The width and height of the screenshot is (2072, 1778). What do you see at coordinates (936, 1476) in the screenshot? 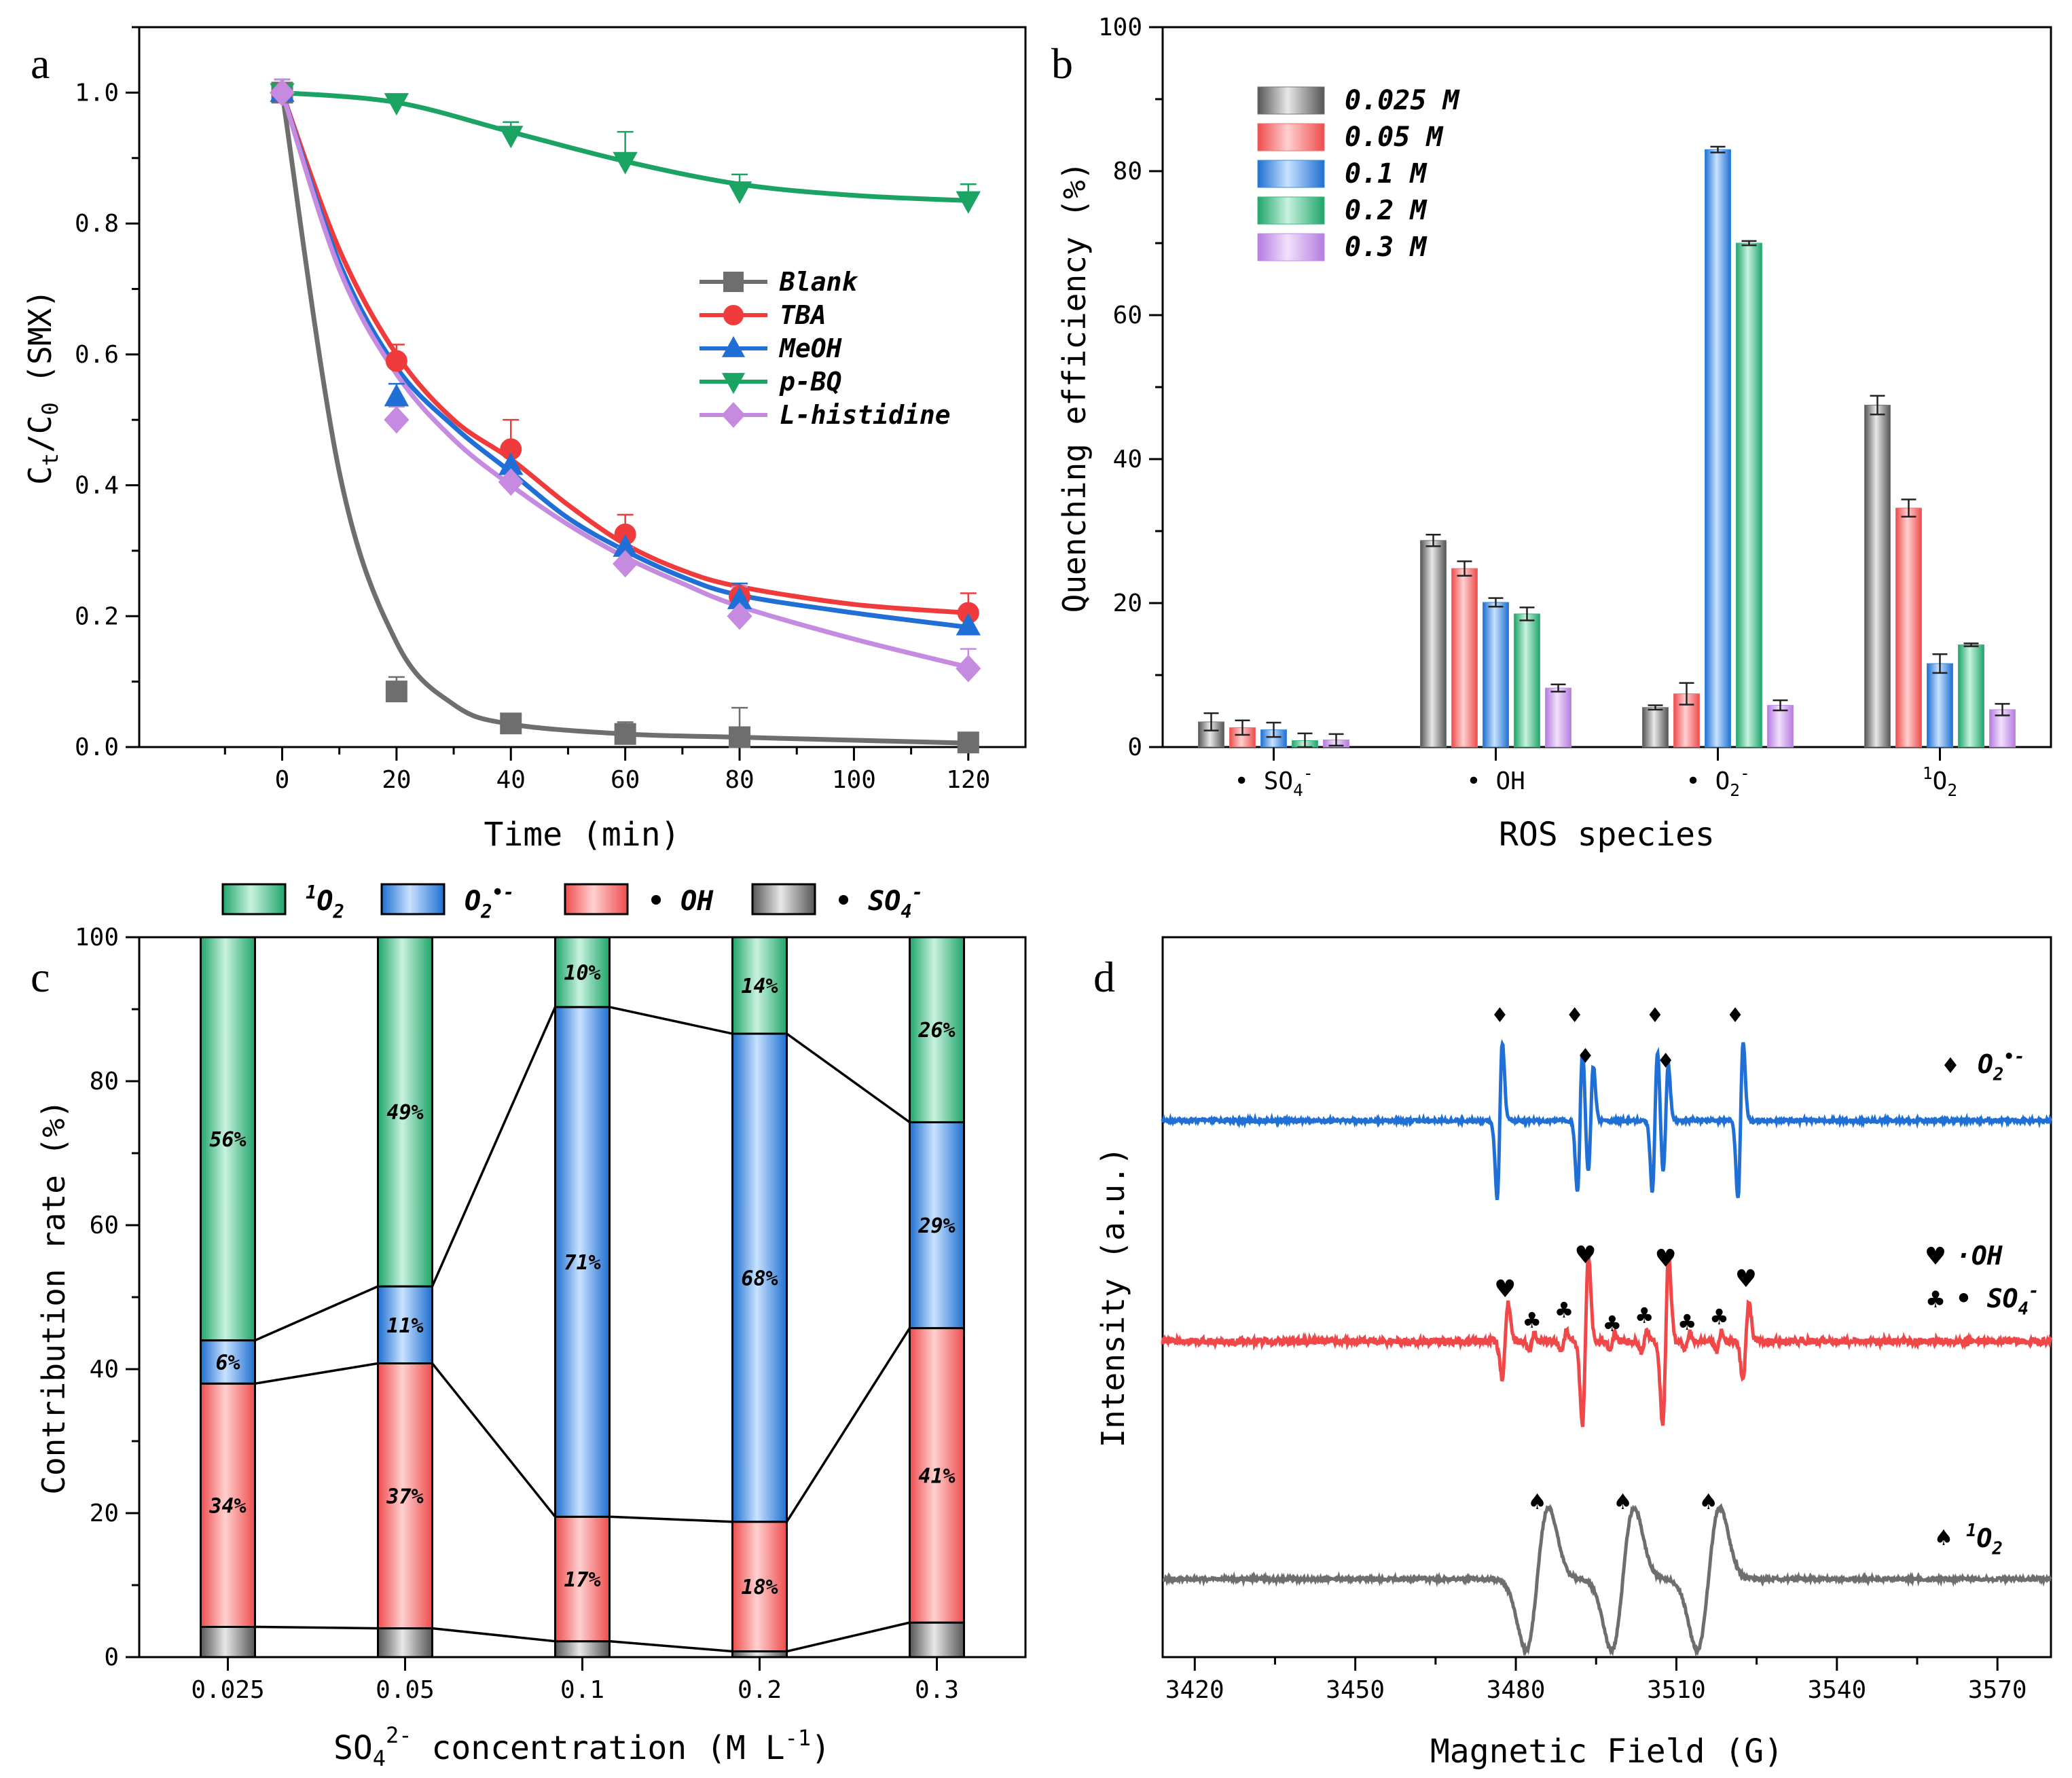
I see `c-bar-label: 41%` at bounding box center [936, 1476].